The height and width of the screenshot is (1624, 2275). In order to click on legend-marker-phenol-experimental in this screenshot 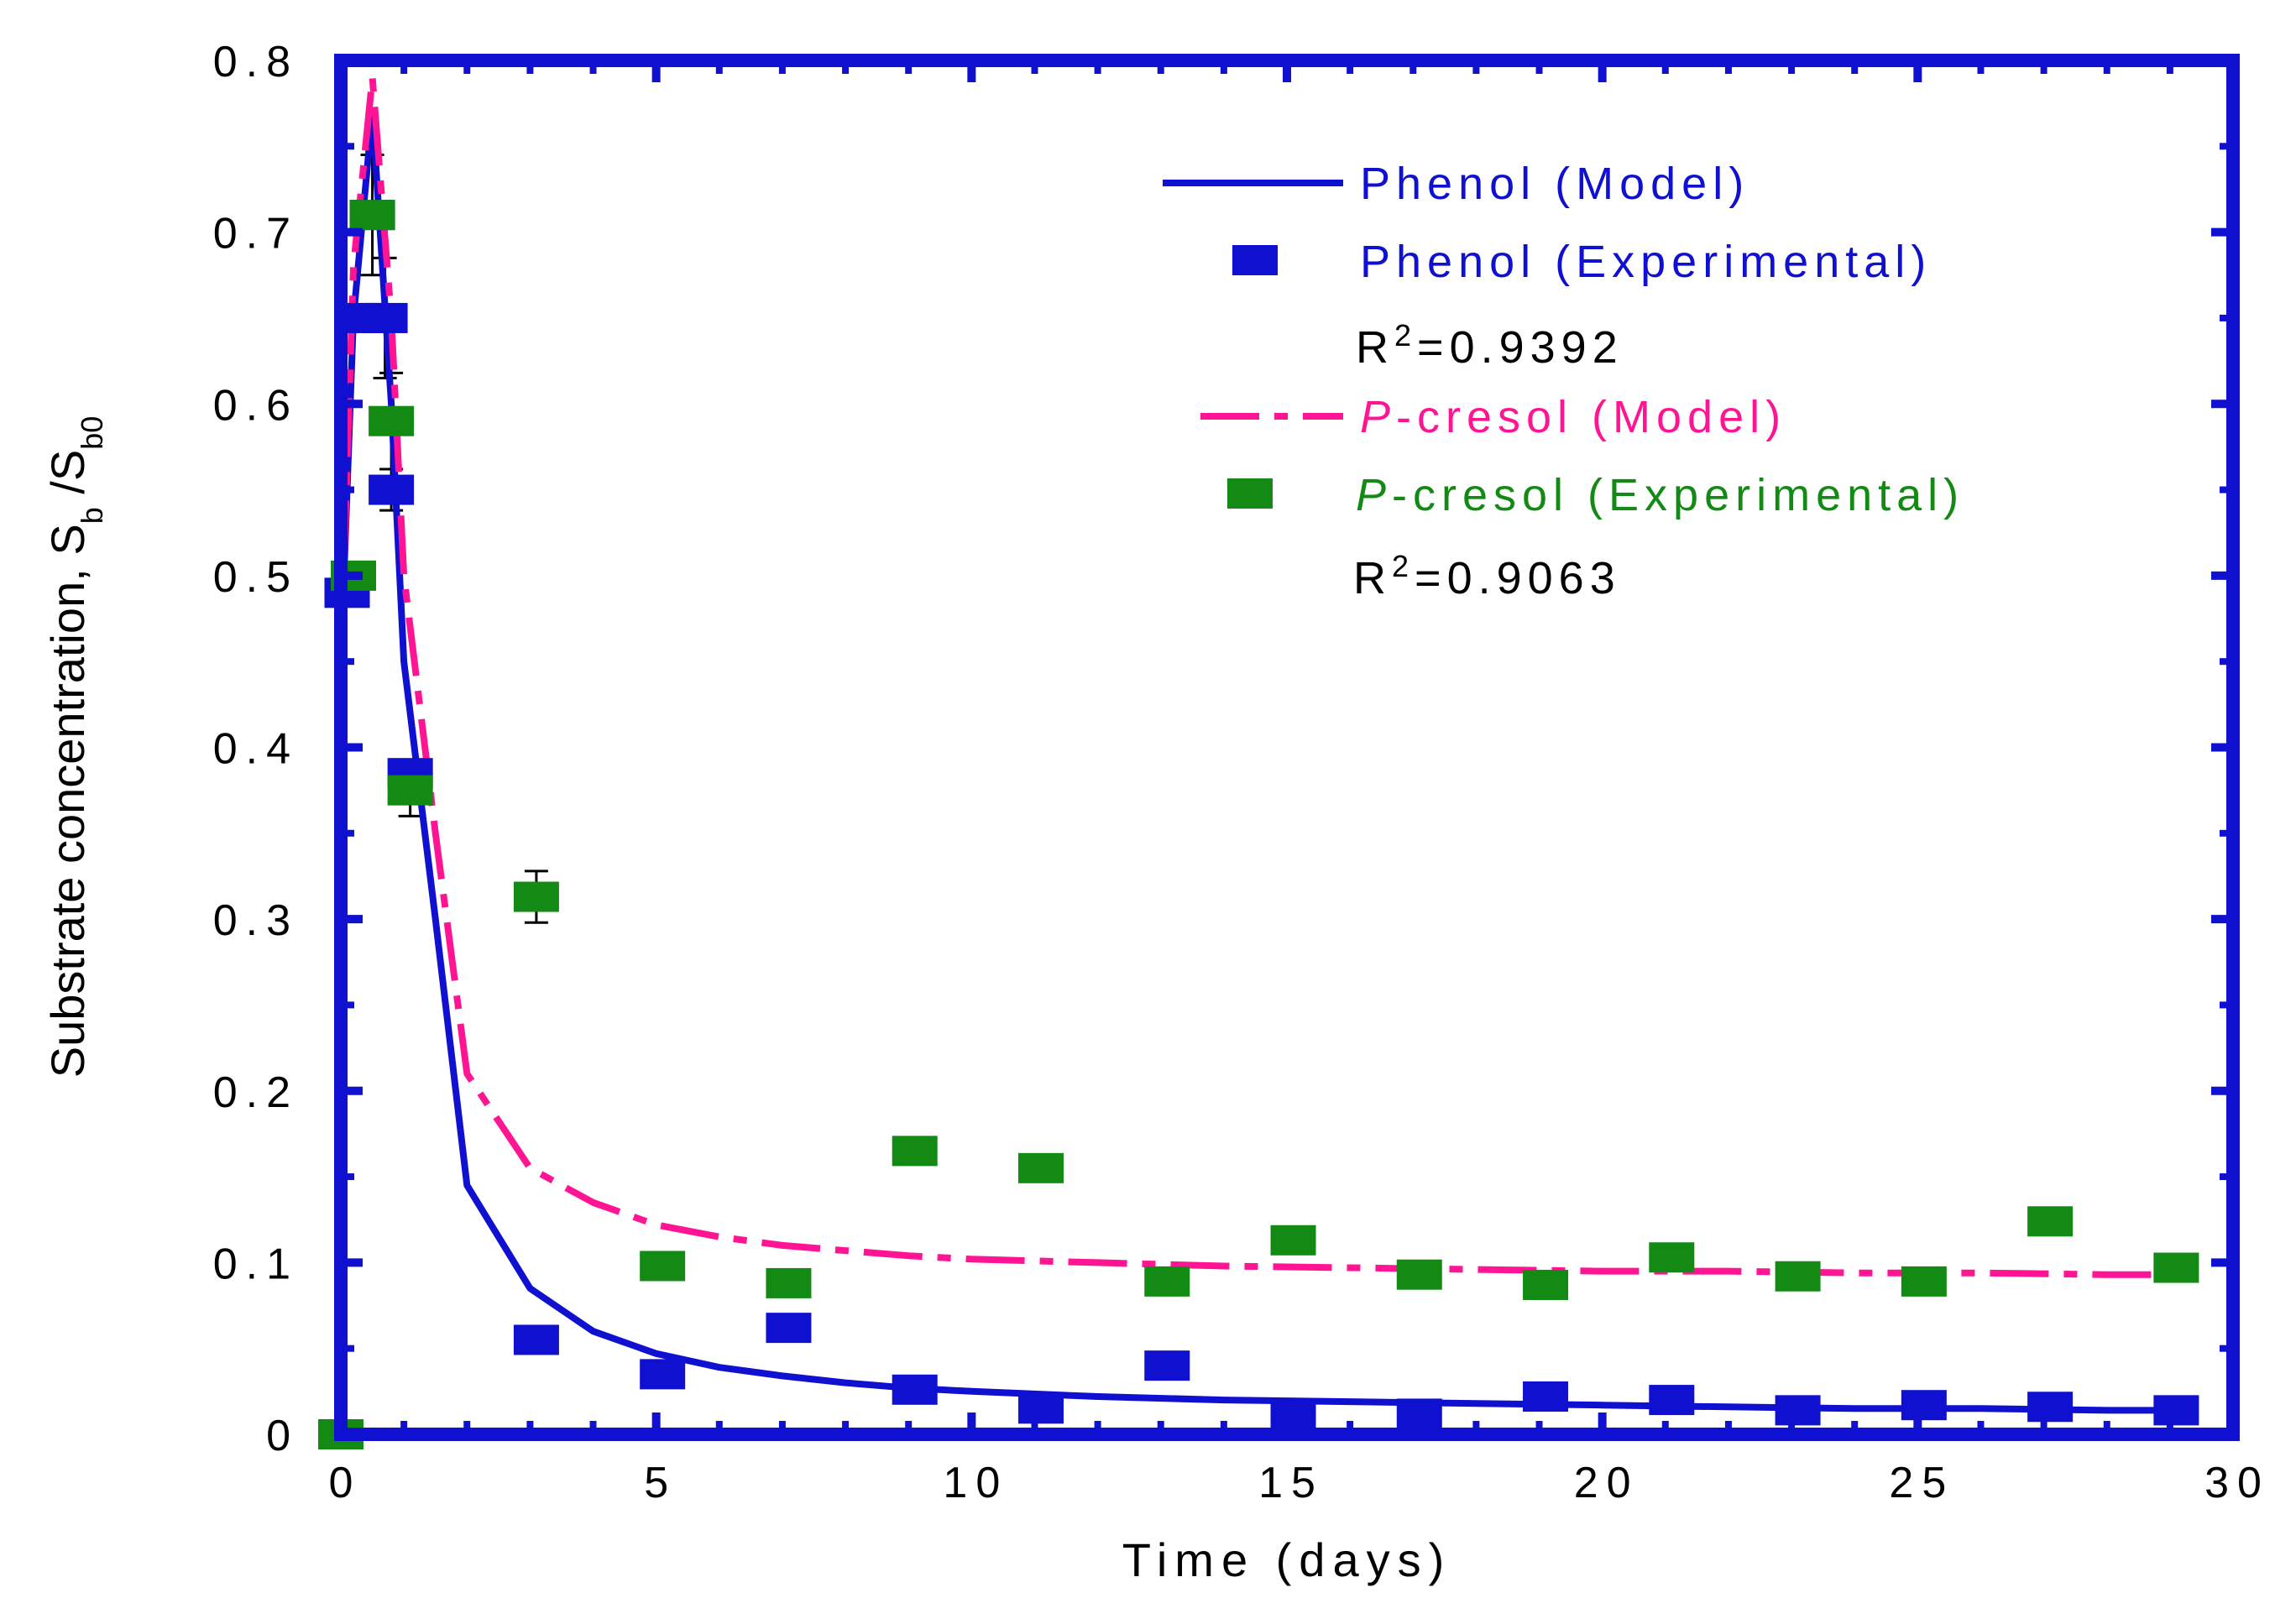, I will do `click(1255, 260)`.